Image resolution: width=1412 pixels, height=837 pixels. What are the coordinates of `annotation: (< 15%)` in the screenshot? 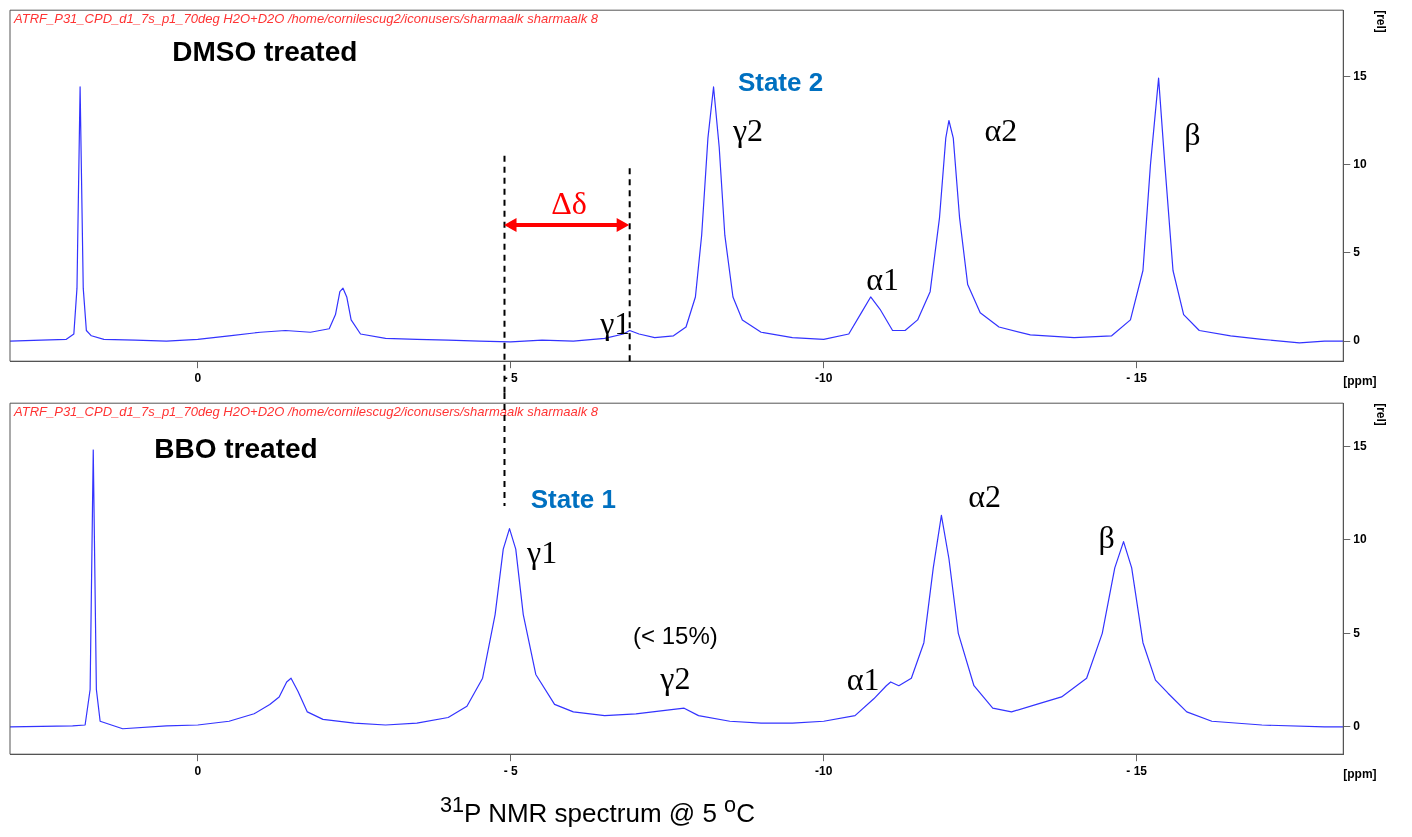 It's located at (675, 635).